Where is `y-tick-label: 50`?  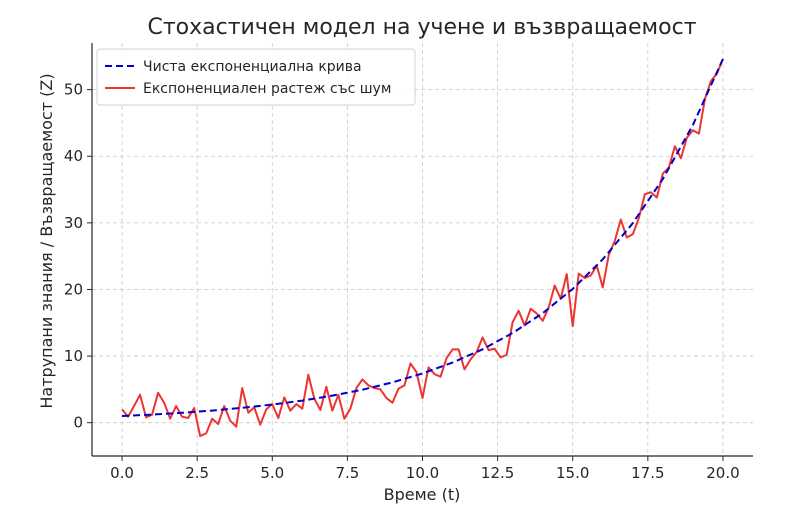 y-tick-label: 50 is located at coordinates (73, 90).